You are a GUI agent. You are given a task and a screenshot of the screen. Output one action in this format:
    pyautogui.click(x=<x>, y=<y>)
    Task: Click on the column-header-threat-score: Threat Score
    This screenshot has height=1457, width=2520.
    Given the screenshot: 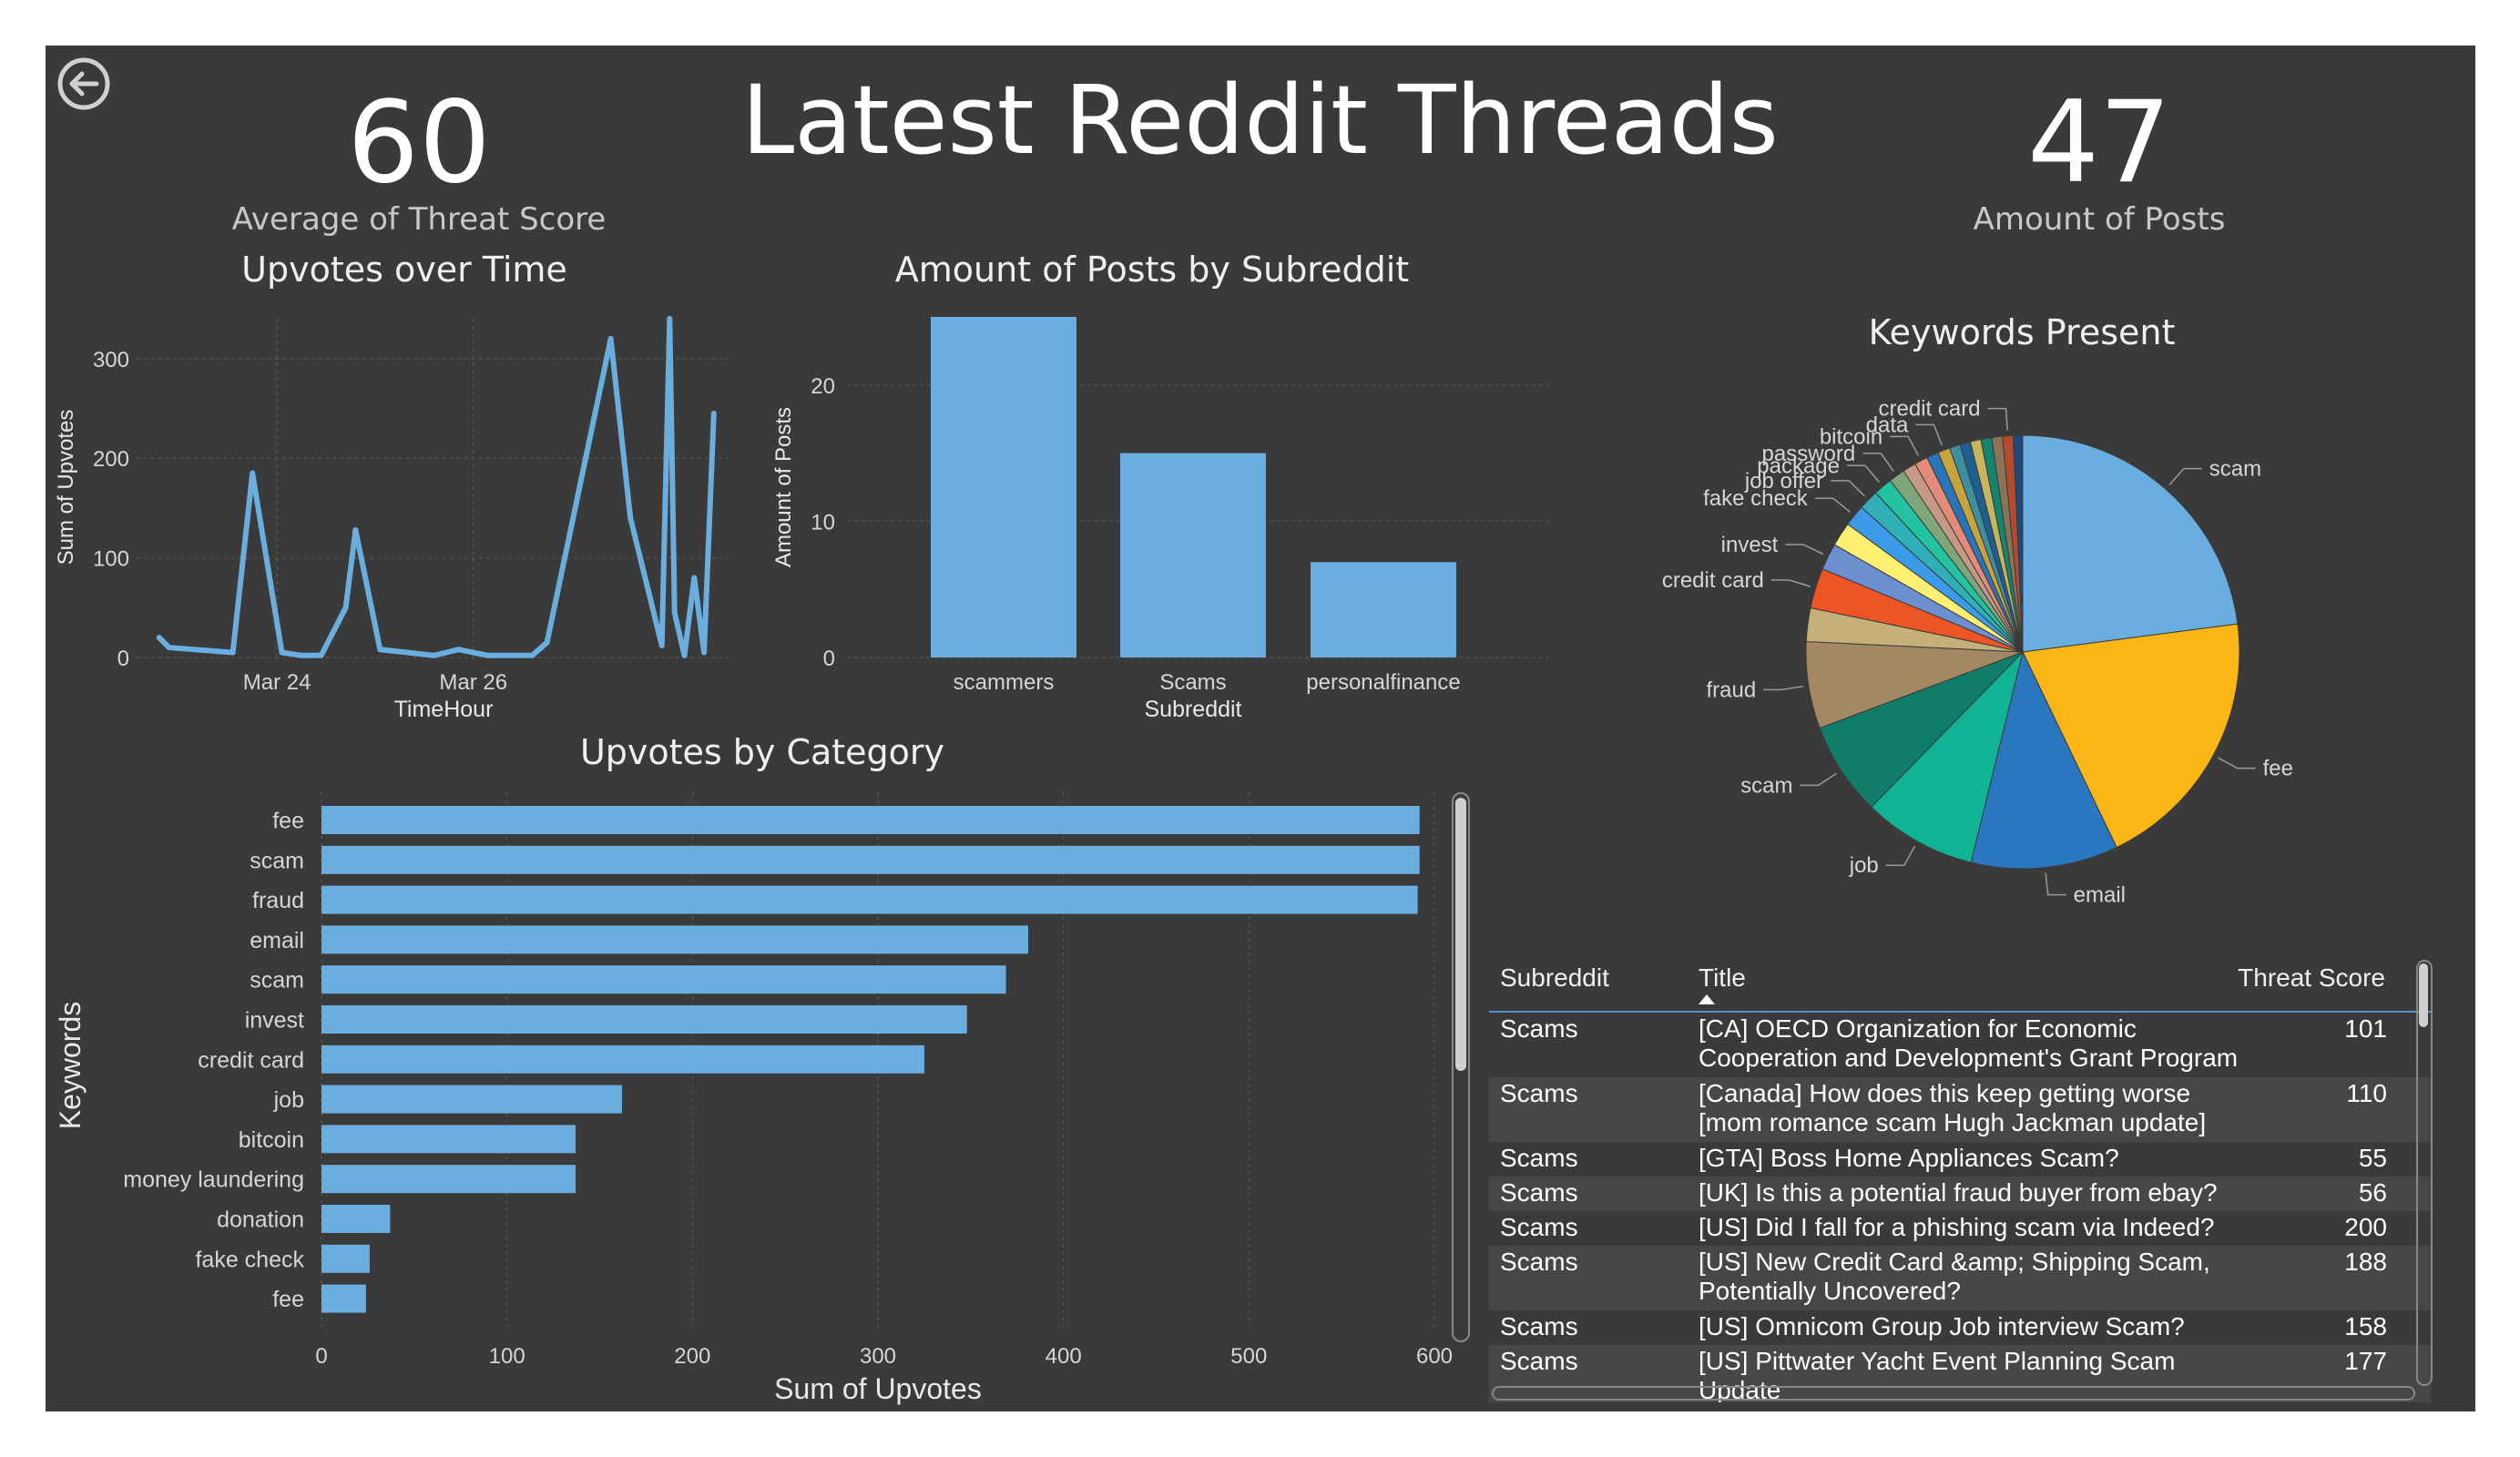 What is the action you would take?
    pyautogui.click(x=2312, y=978)
    